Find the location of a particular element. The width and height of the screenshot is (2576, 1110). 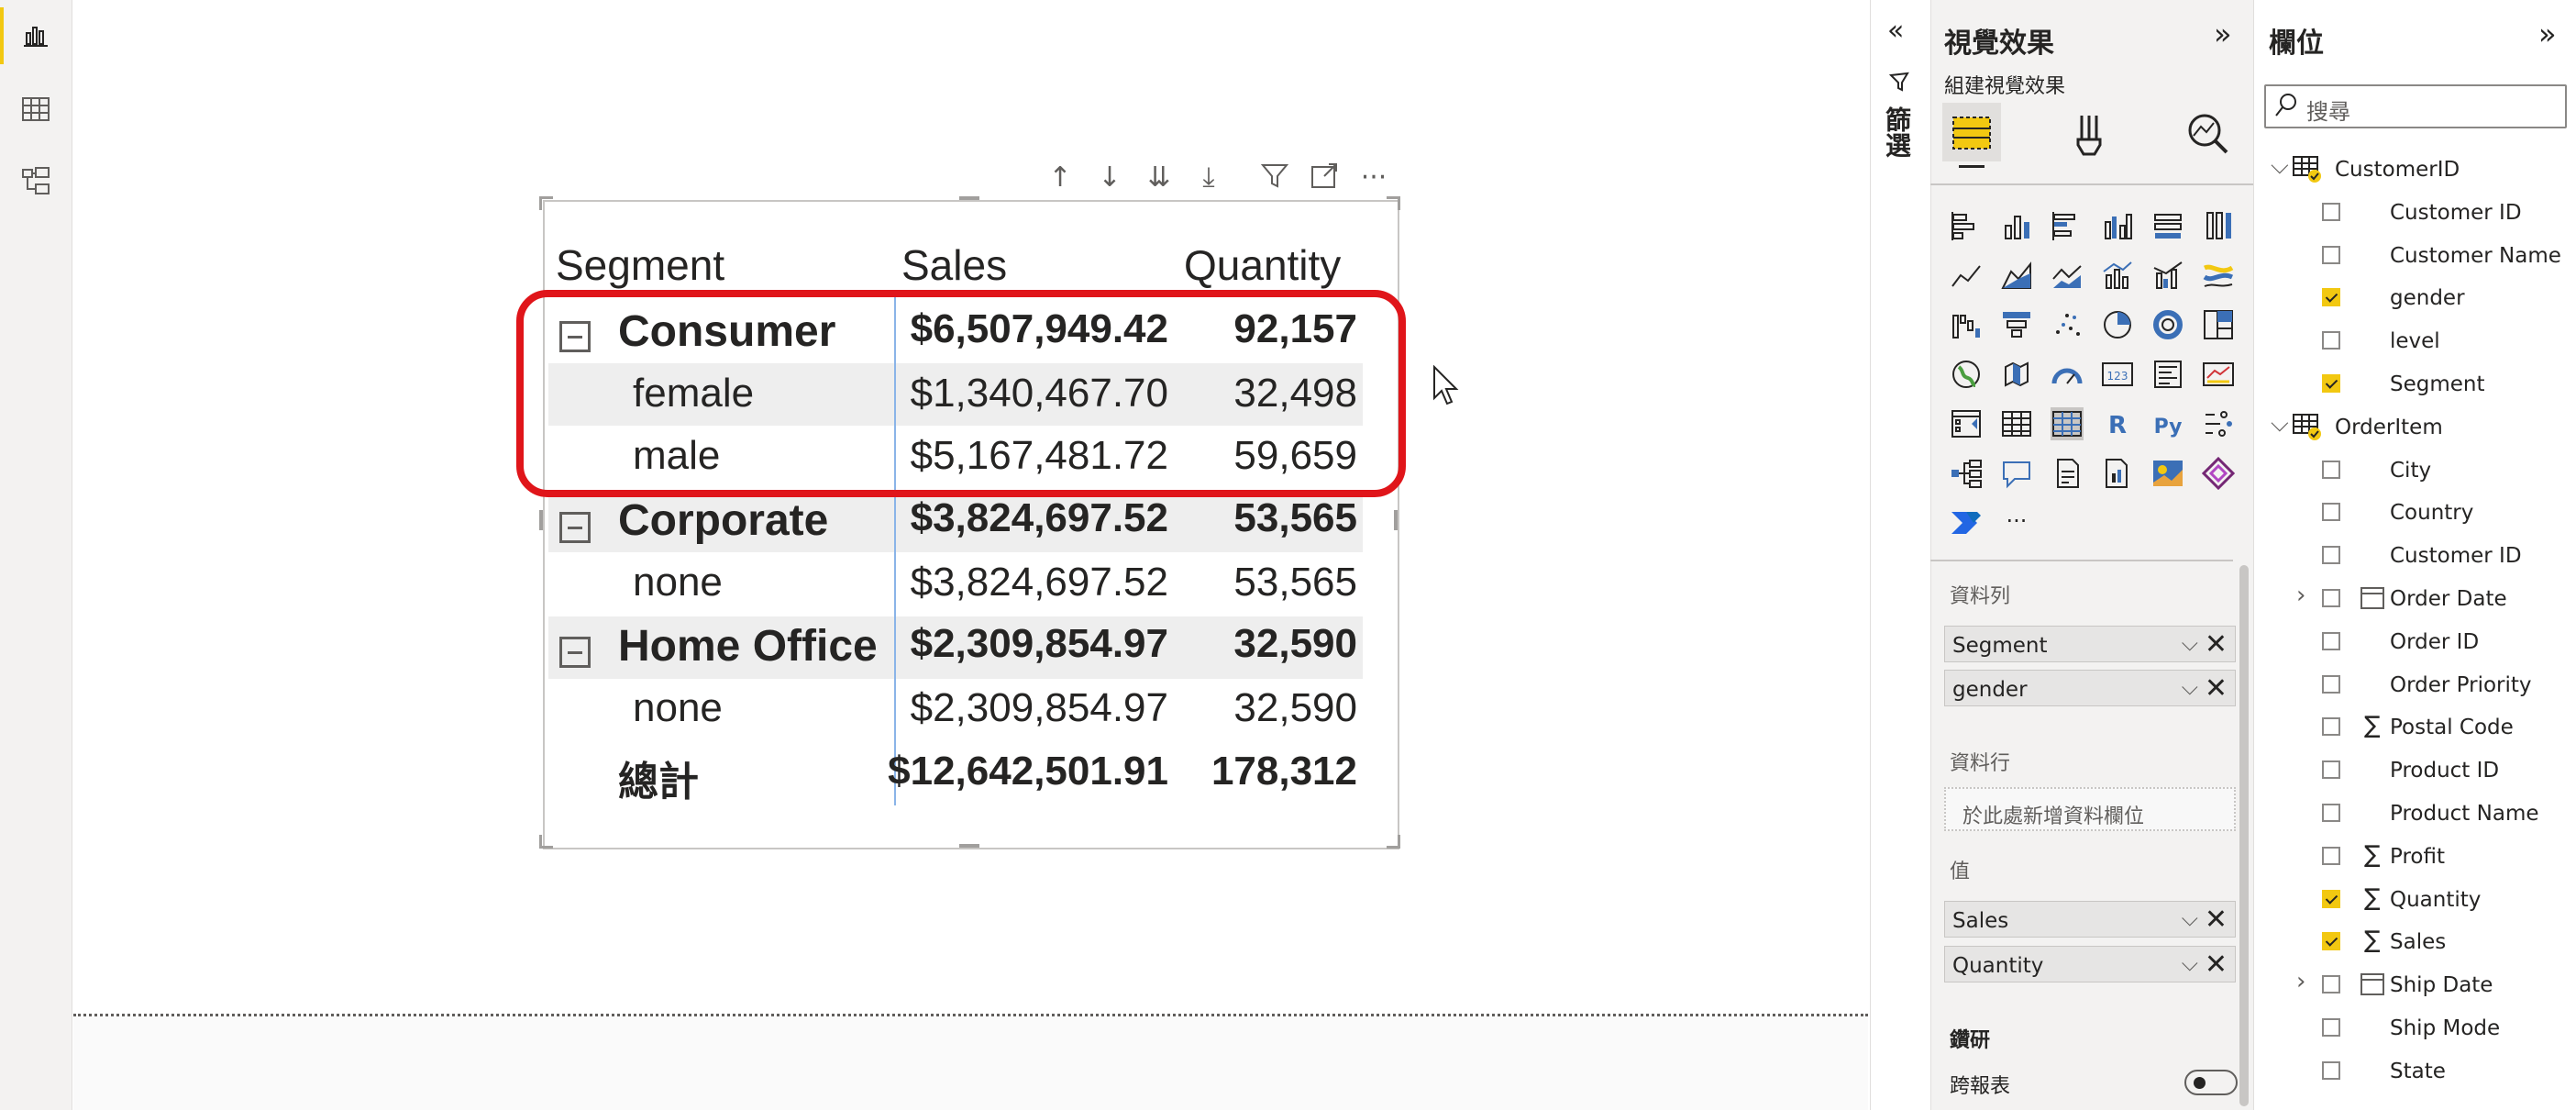

viz-pane-scrollbar is located at coordinates (2244, 835).